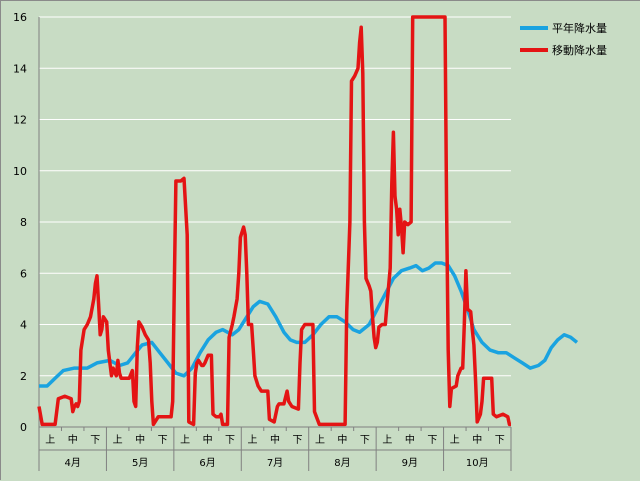 This screenshot has height=481, width=640. What do you see at coordinates (20, 68) in the screenshot?
I see `y-tick-label: 14` at bounding box center [20, 68].